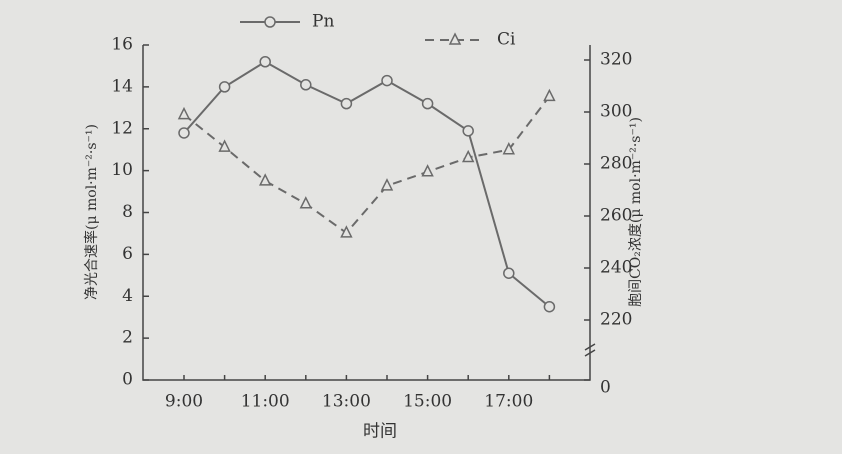 The width and height of the screenshot is (842, 454). I want to click on x-tick-label: 17:00, so click(508, 402).